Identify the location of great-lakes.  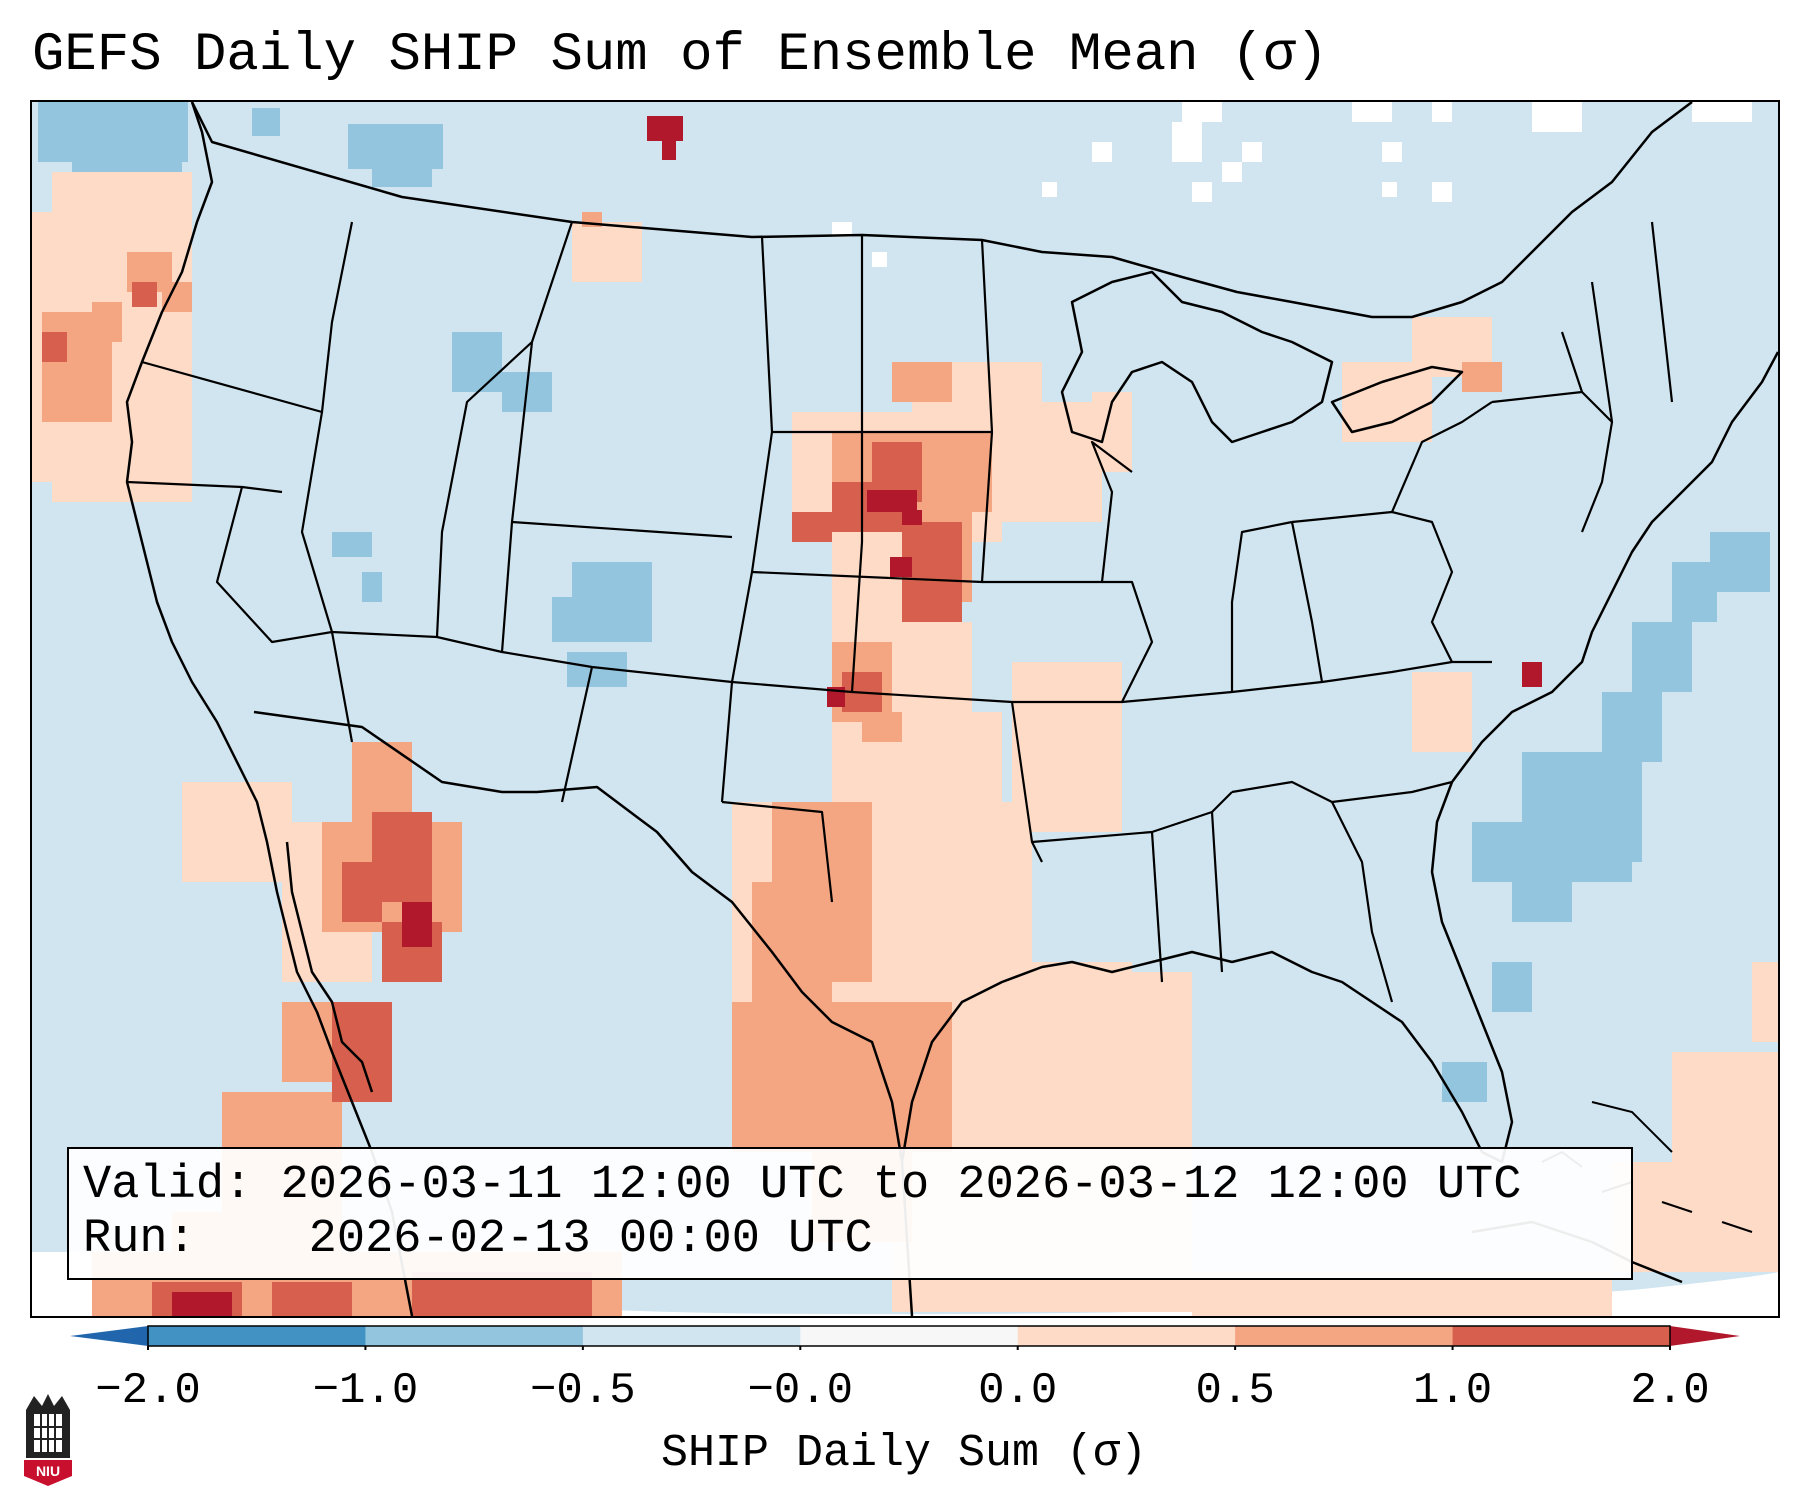
(1197, 357).